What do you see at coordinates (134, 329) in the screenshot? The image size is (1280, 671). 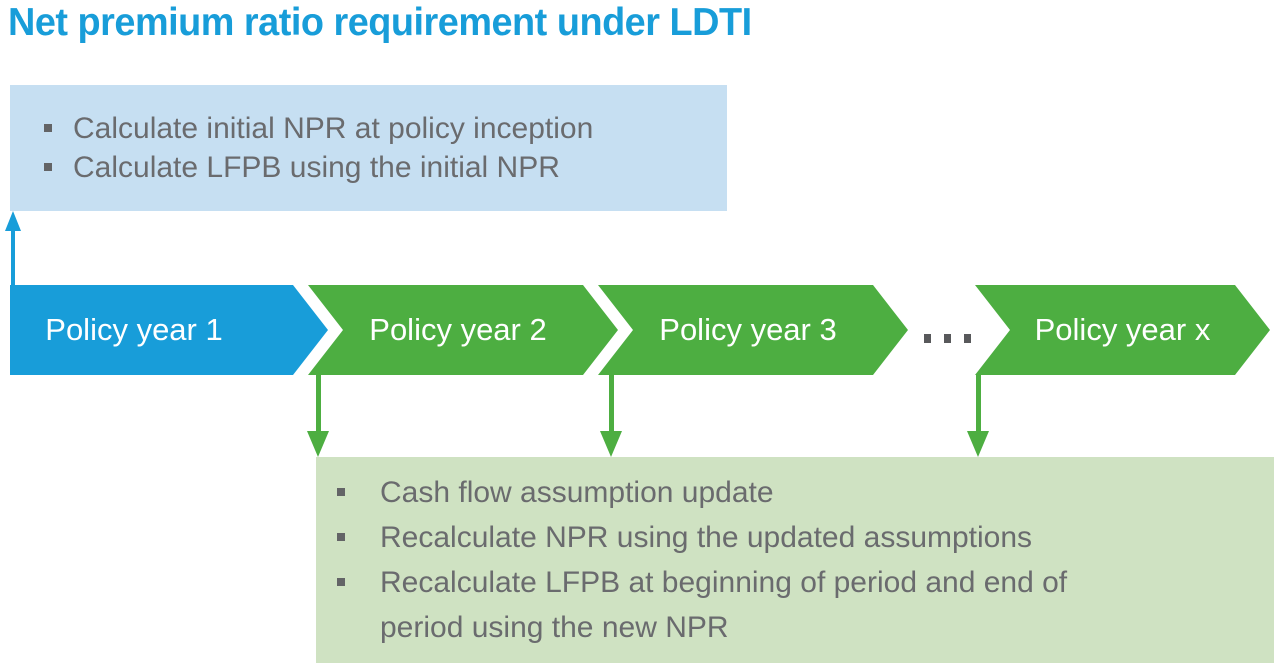 I see `chevron-label: Policy year 1` at bounding box center [134, 329].